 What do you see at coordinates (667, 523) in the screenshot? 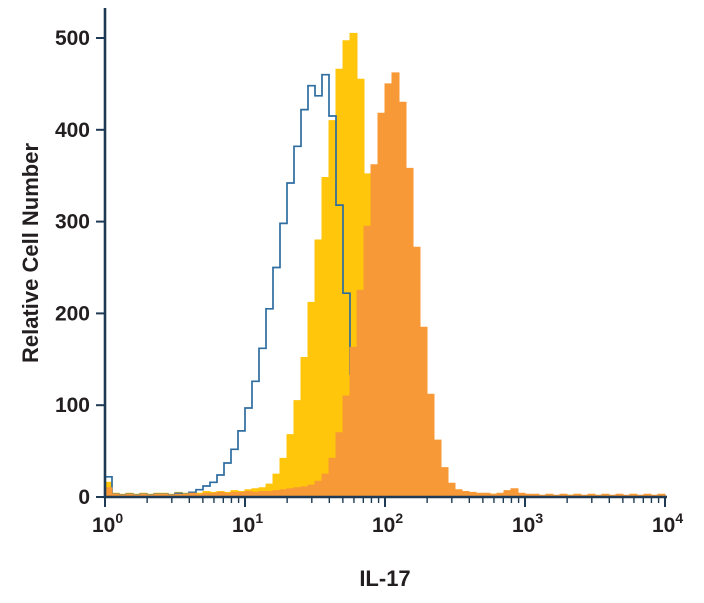
I see `x-tick-label: 10⁴` at bounding box center [667, 523].